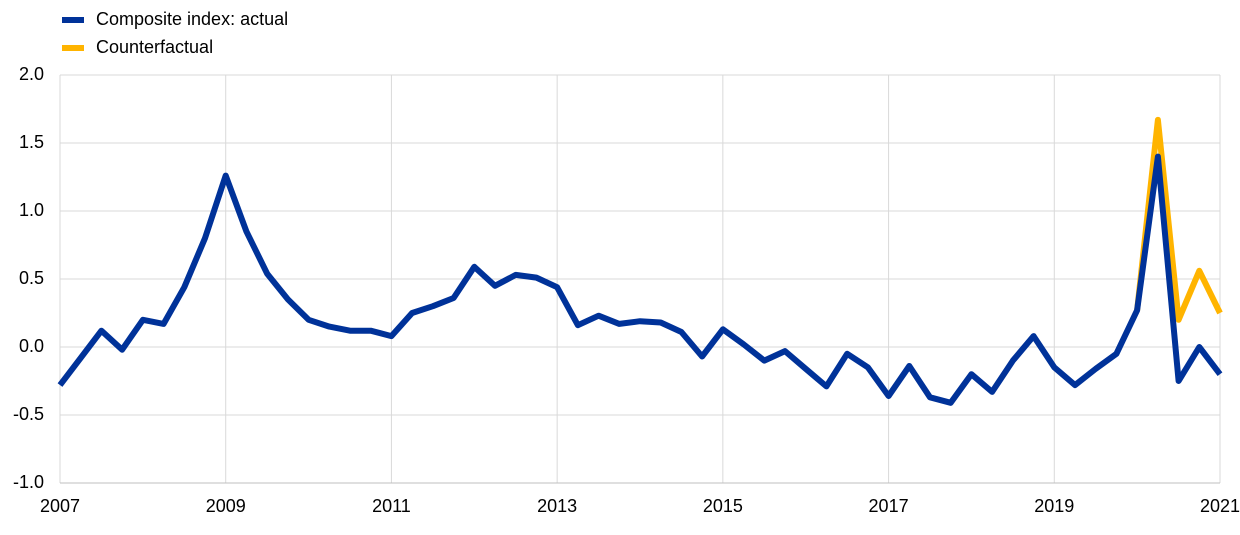 Image resolution: width=1240 pixels, height=535 pixels. What do you see at coordinates (723, 506) in the screenshot?
I see `x-tick-label: 2015` at bounding box center [723, 506].